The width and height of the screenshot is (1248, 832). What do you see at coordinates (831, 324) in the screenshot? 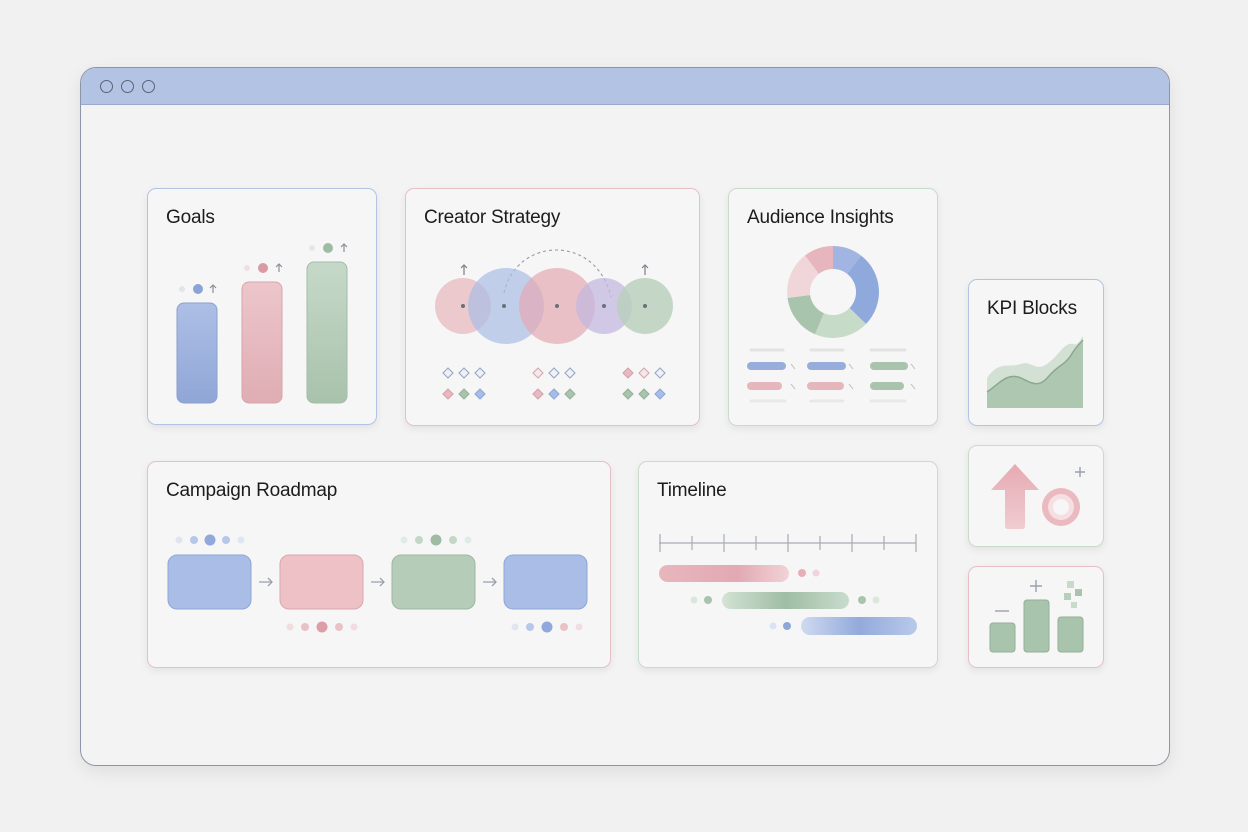
I see `donut-chart-icon` at bounding box center [831, 324].